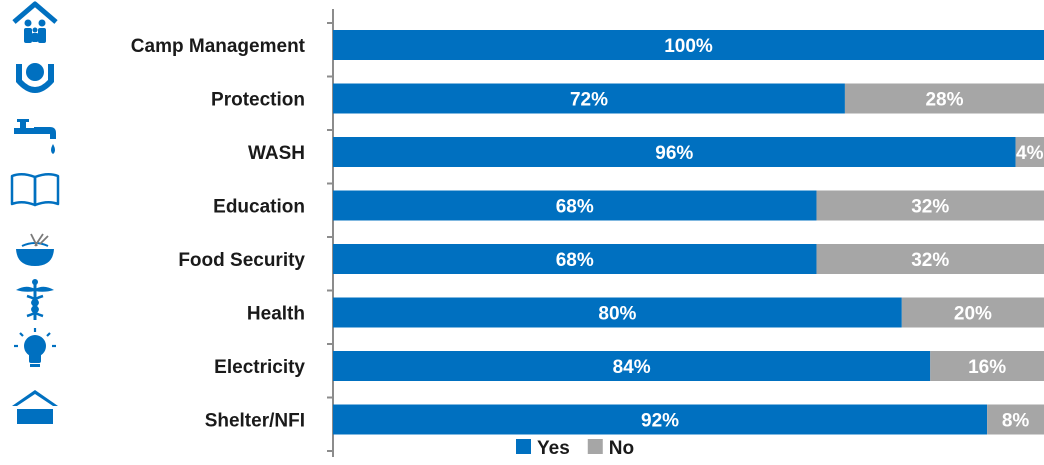 The width and height of the screenshot is (1044, 465). I want to click on category-label-shelter-nfi: Shelter/NFI, so click(255, 421).